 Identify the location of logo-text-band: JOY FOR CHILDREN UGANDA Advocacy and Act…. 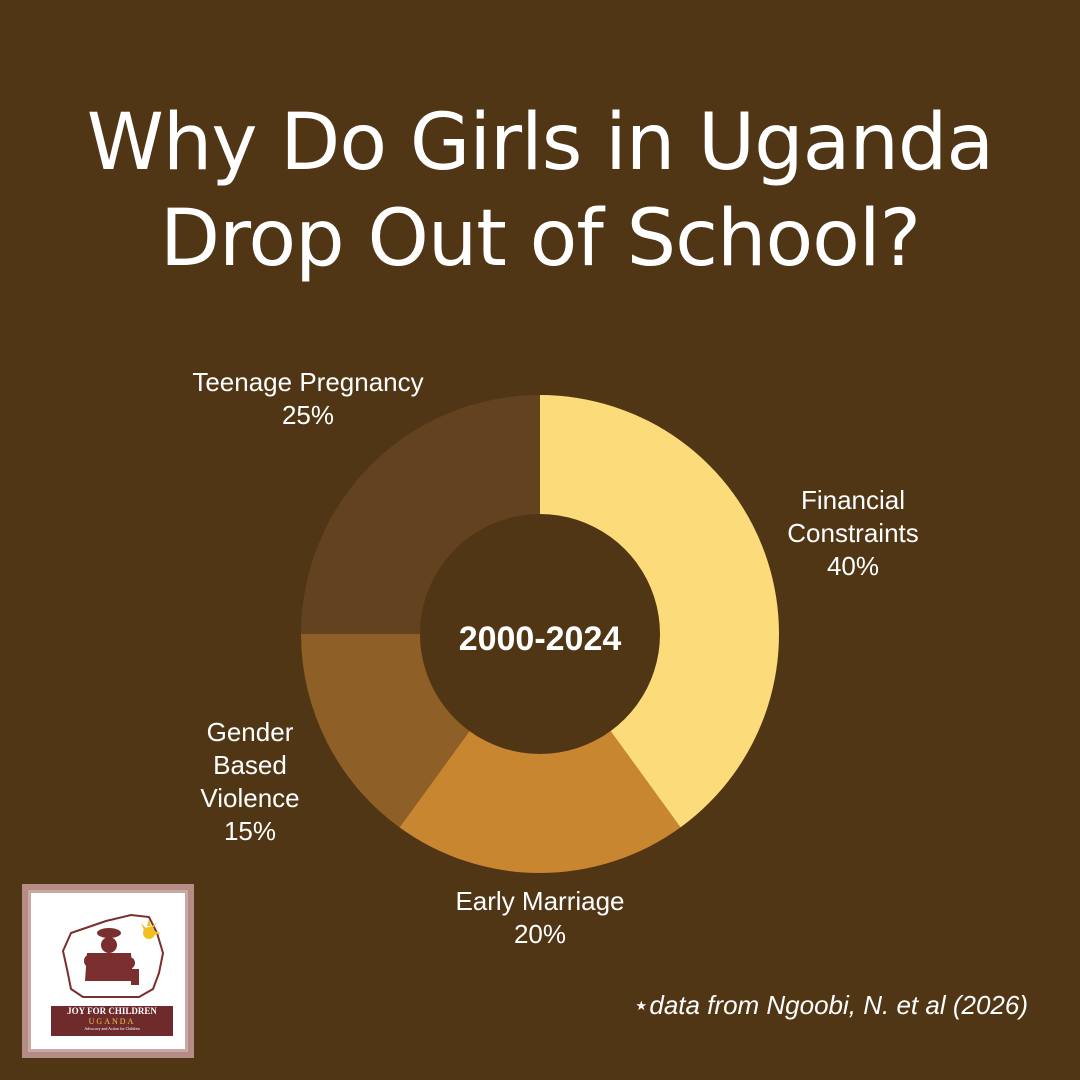
(112, 1021).